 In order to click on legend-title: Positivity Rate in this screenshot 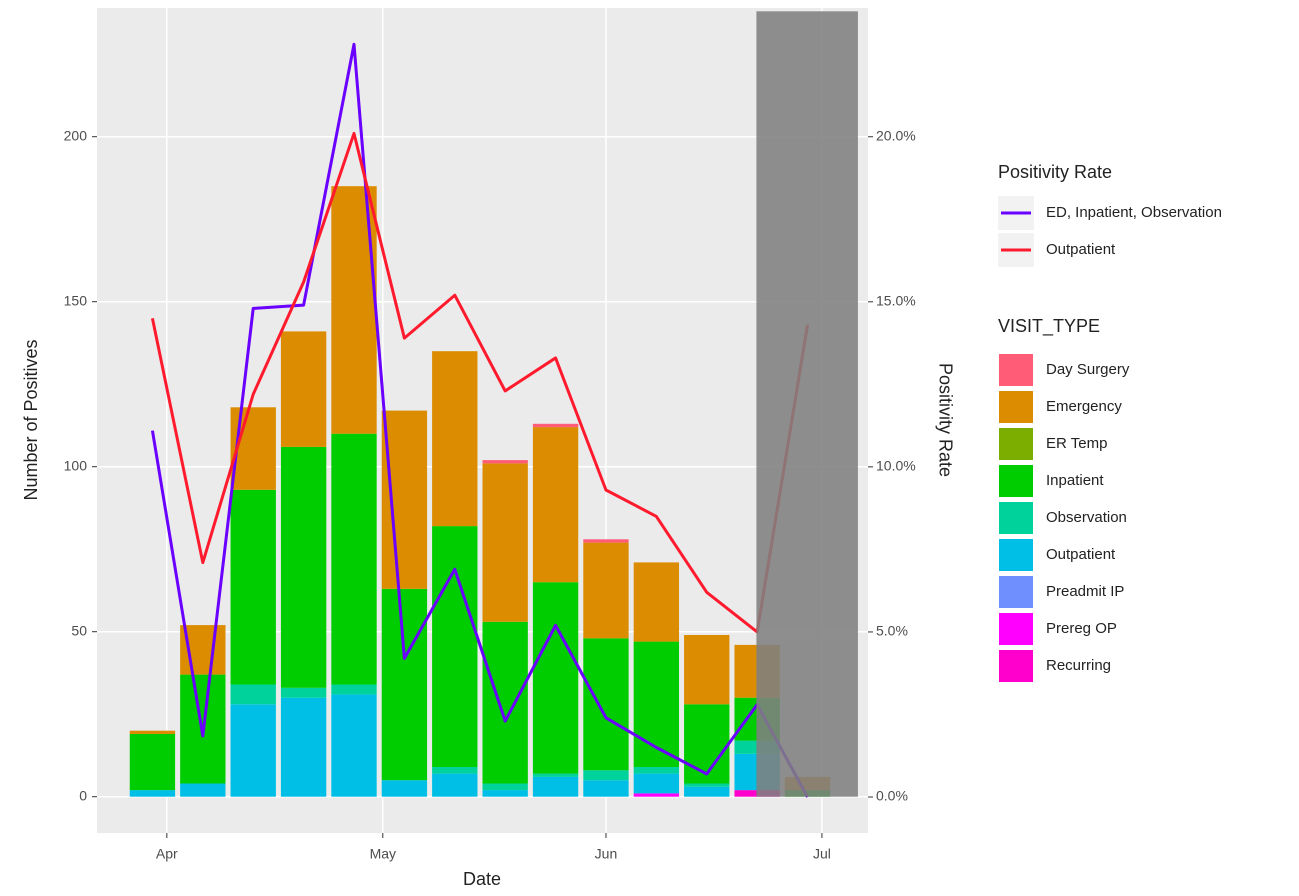, I will do `click(1055, 172)`.